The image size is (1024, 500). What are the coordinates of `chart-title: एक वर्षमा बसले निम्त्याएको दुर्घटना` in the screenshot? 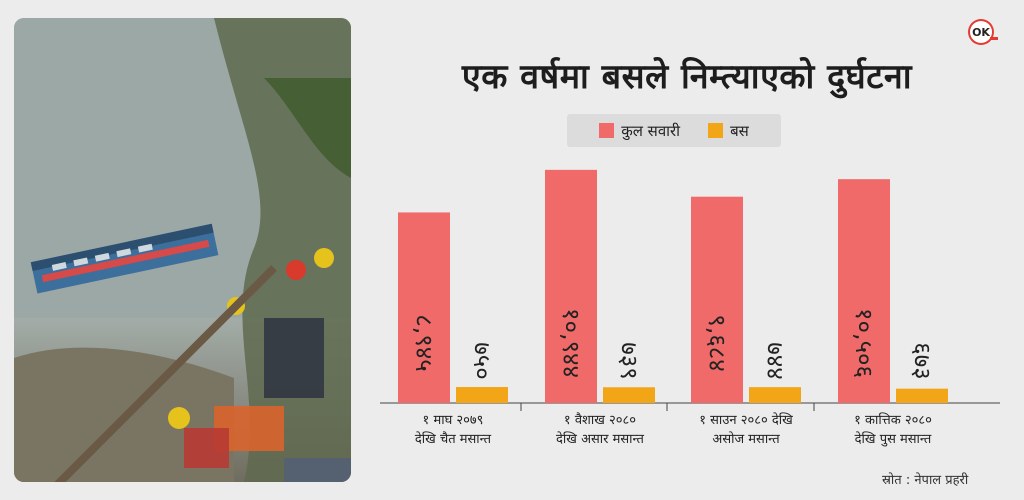 It's located at (687, 77).